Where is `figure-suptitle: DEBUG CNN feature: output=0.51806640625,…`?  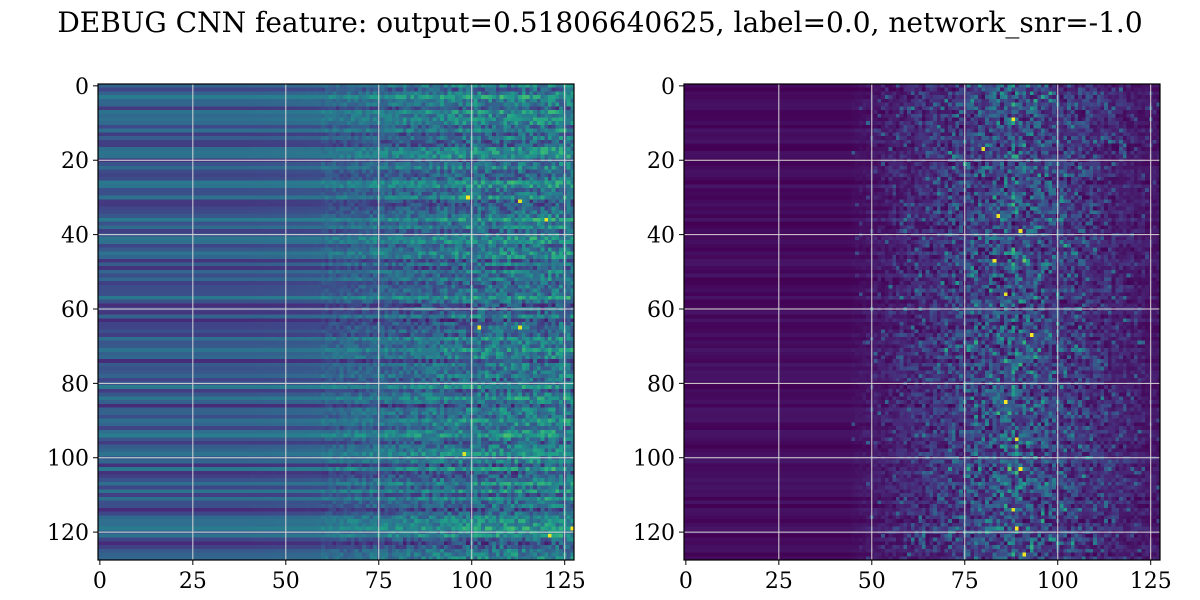 figure-suptitle: DEBUG CNN feature: output=0.51806640625,… is located at coordinates (600, 22).